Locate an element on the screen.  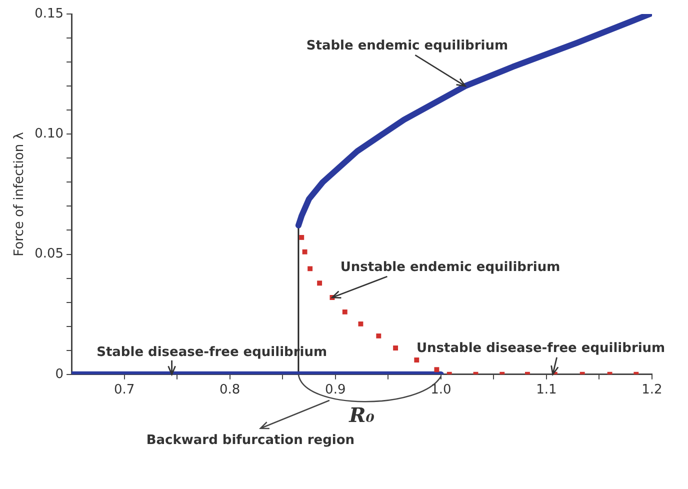
x-tick-label: 1.0 is located at coordinates (441, 390).